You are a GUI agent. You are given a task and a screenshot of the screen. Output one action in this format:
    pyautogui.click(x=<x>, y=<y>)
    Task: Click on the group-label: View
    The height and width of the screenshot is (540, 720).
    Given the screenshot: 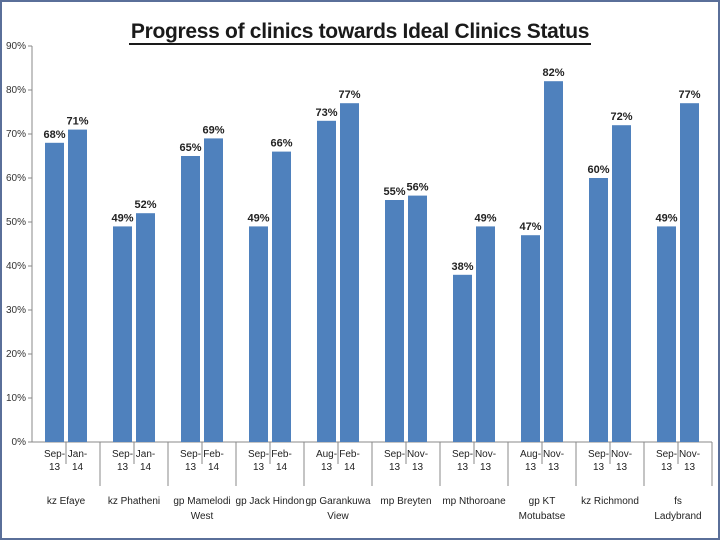 What is the action you would take?
    pyautogui.click(x=338, y=516)
    